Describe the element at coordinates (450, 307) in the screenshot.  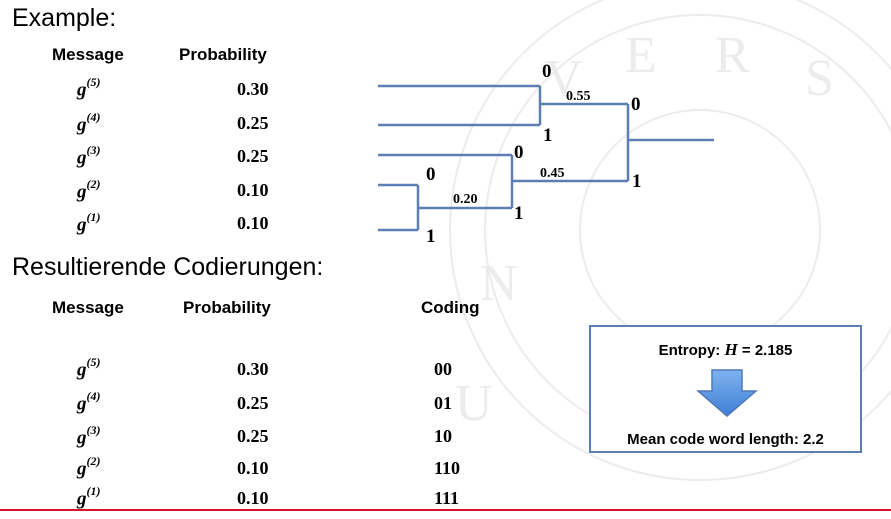
I see `bottom-header-coding: Coding` at that location.